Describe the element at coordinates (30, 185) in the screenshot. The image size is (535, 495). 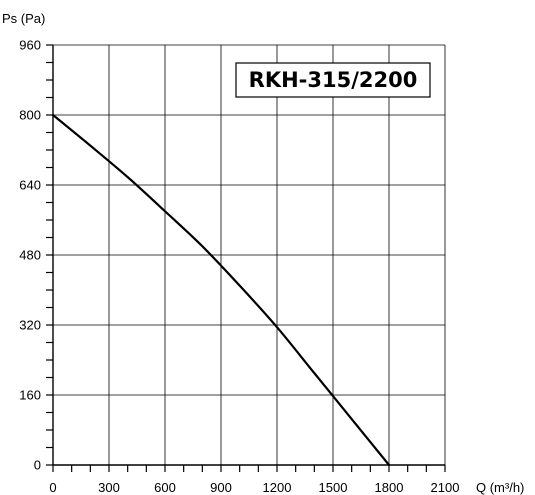
I see `y-tick-label-640: 640` at that location.